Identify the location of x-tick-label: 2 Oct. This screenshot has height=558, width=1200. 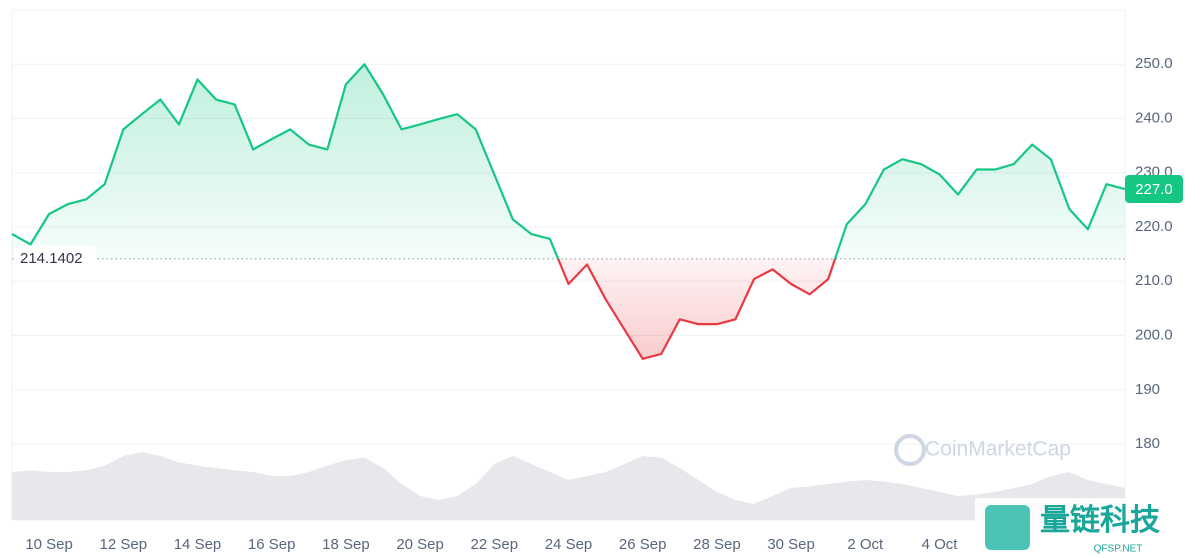
(865, 544).